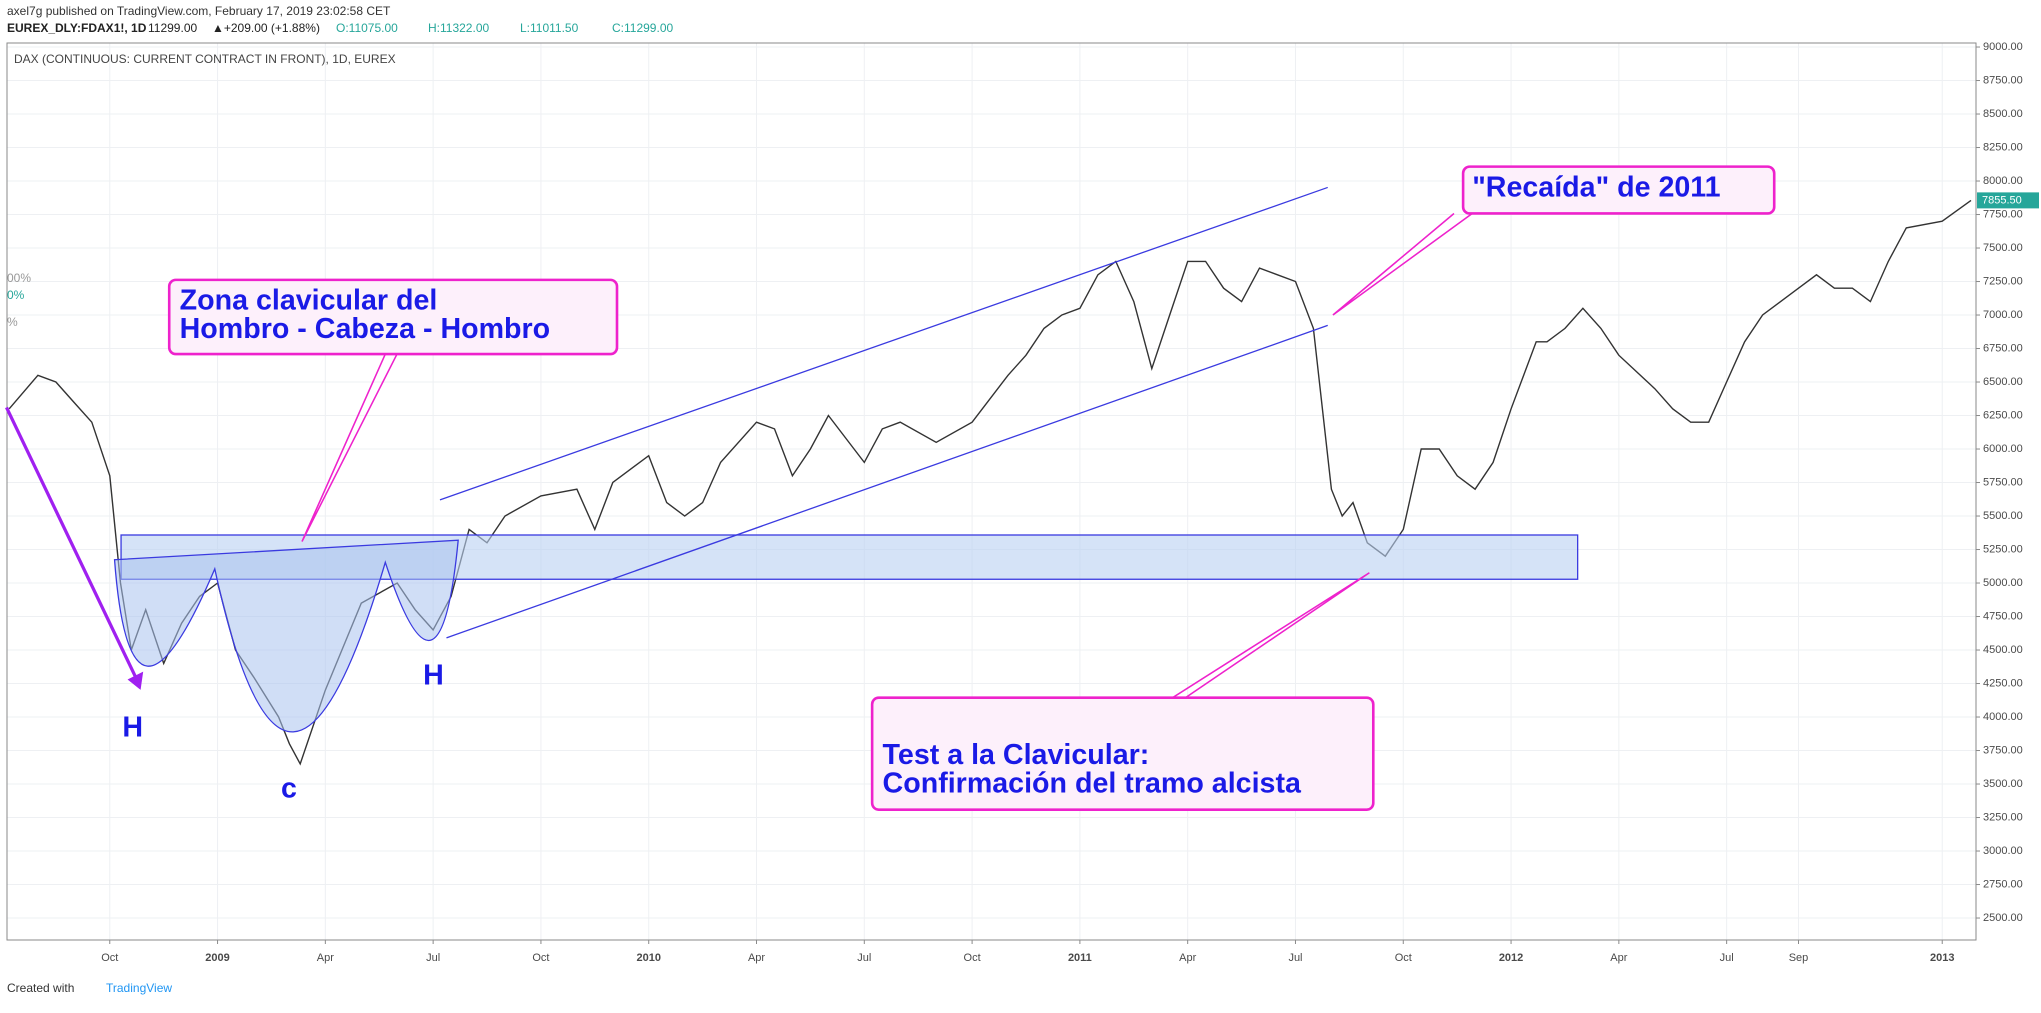 The width and height of the screenshot is (2041, 1013). I want to click on last-price-label: 7855.50, so click(2002, 200).